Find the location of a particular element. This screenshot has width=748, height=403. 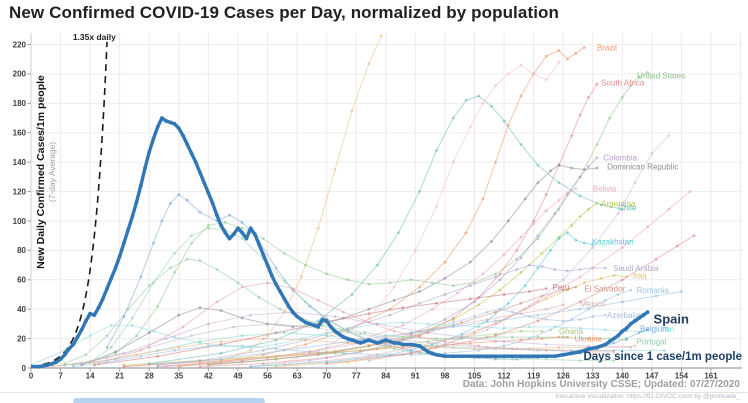

y-tick-label: 60 is located at coordinates (21, 280).